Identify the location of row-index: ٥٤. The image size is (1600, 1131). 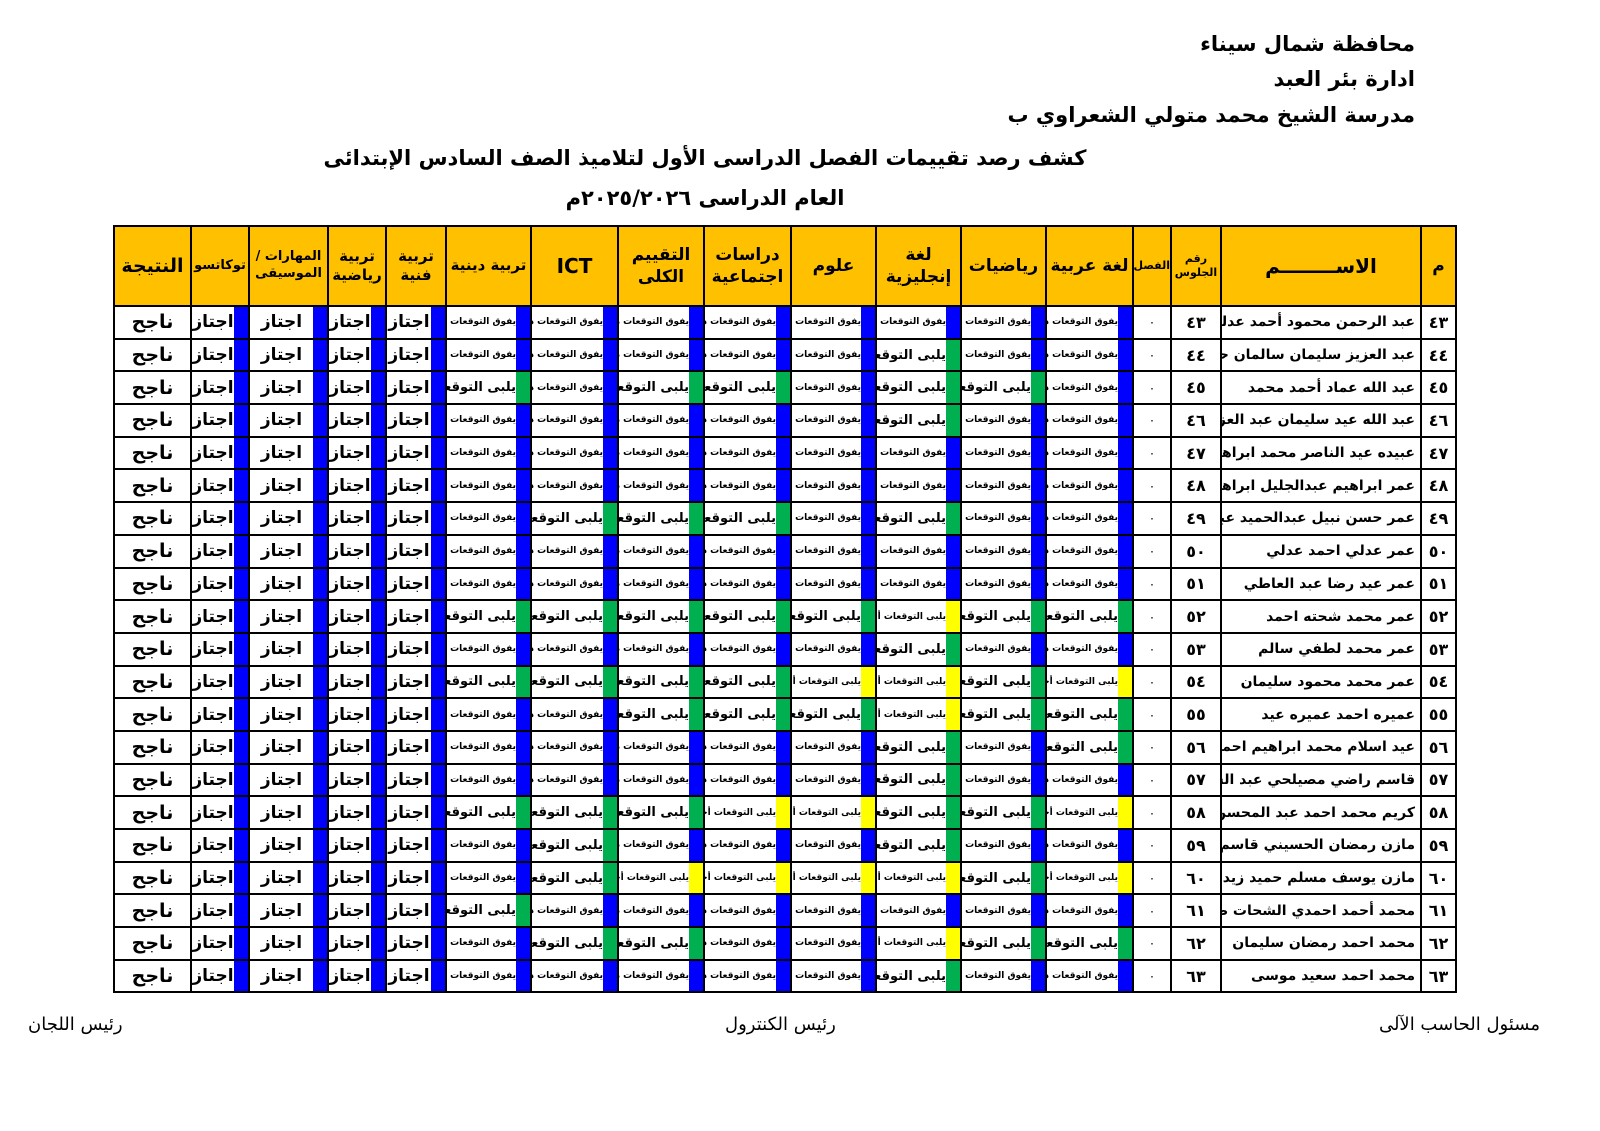
(1438, 682).